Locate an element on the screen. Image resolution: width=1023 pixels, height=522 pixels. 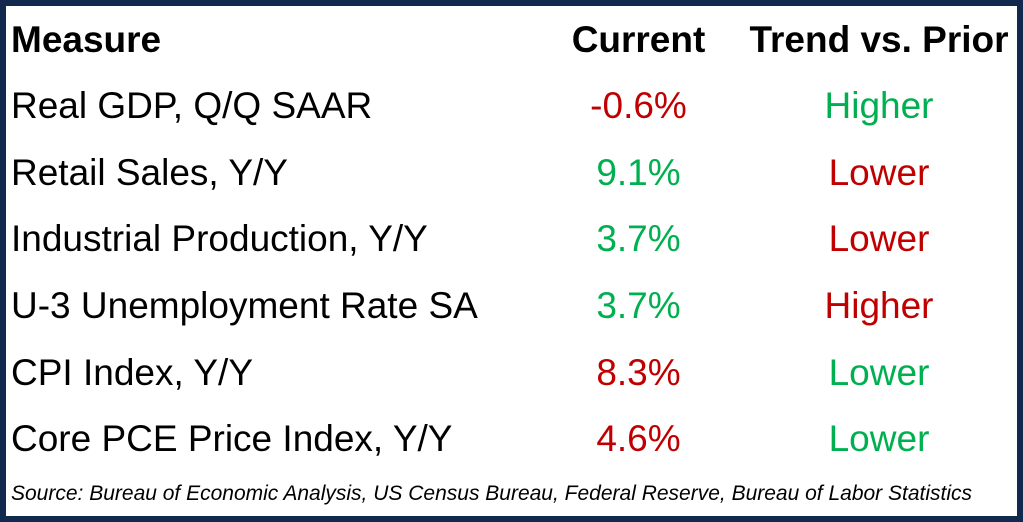
col-header-current: Current is located at coordinates (638, 39).